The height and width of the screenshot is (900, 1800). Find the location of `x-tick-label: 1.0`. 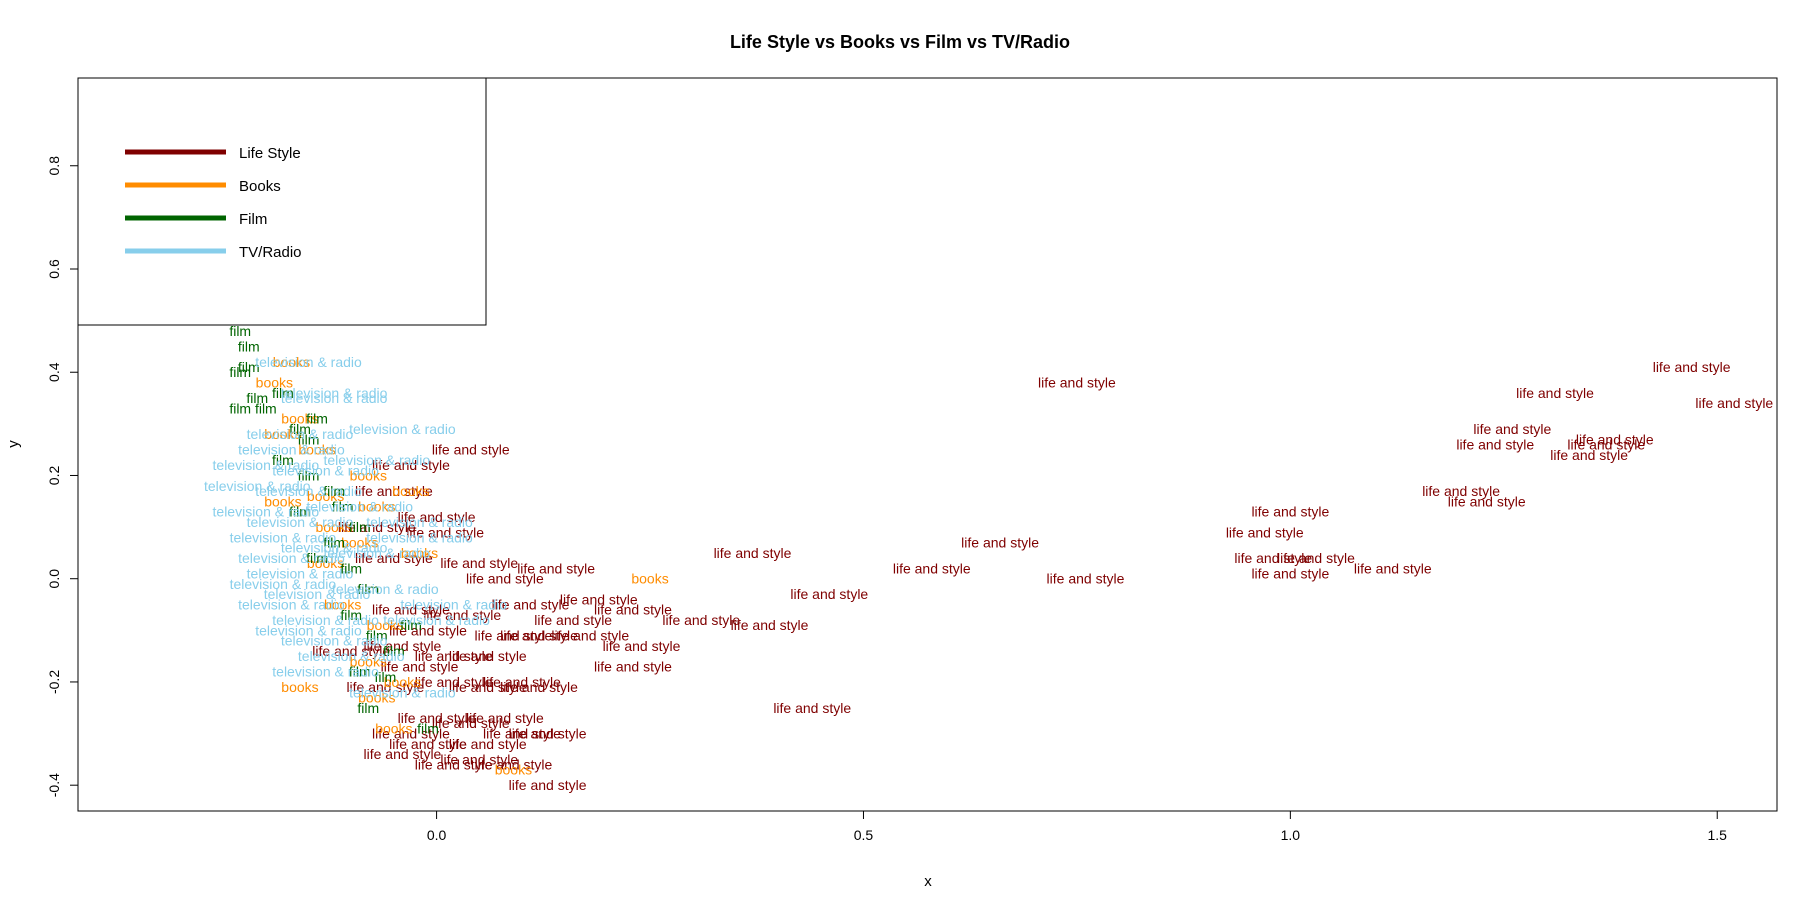

x-tick-label: 1.0 is located at coordinates (1291, 835).